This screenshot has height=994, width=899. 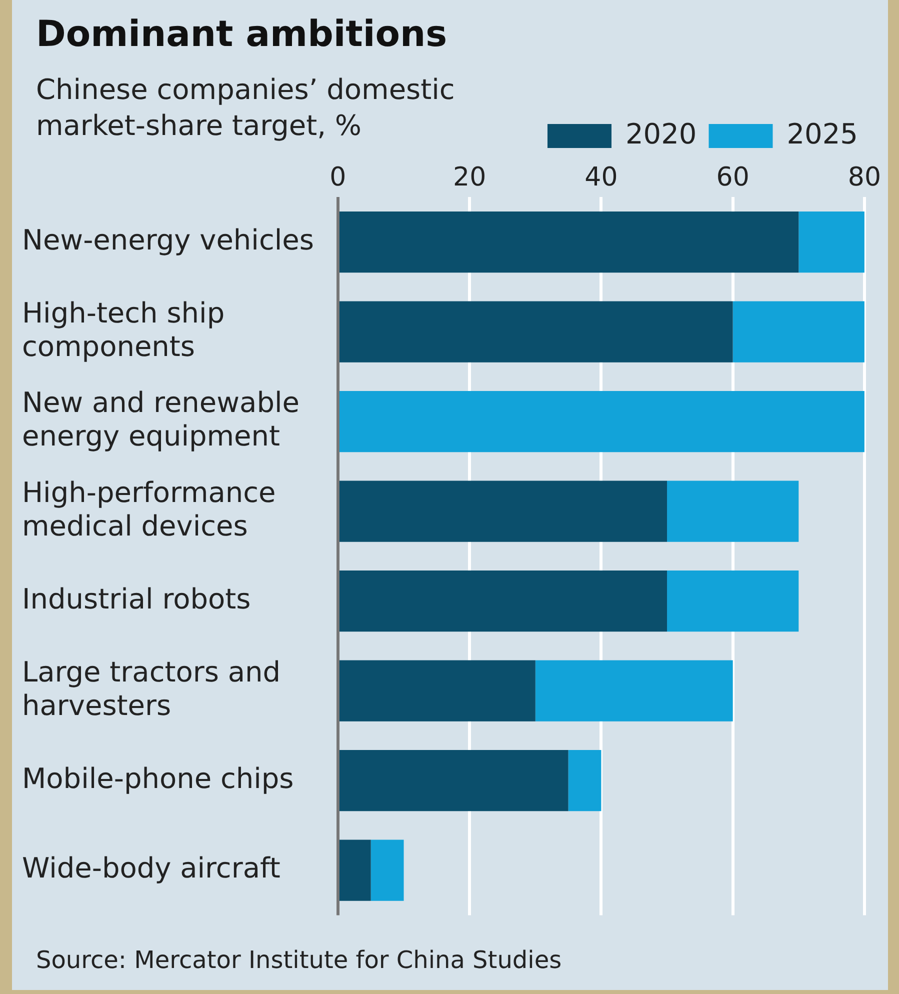 What do you see at coordinates (123, 329) in the screenshot?
I see `y-tick-label: High-tech ship components` at bounding box center [123, 329].